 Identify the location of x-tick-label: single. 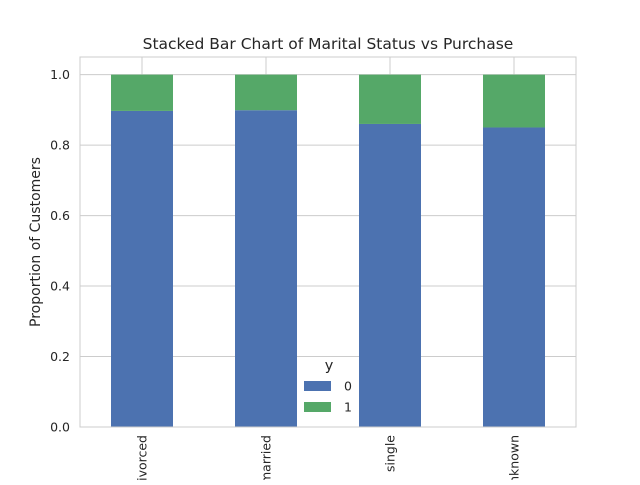
(390, 453).